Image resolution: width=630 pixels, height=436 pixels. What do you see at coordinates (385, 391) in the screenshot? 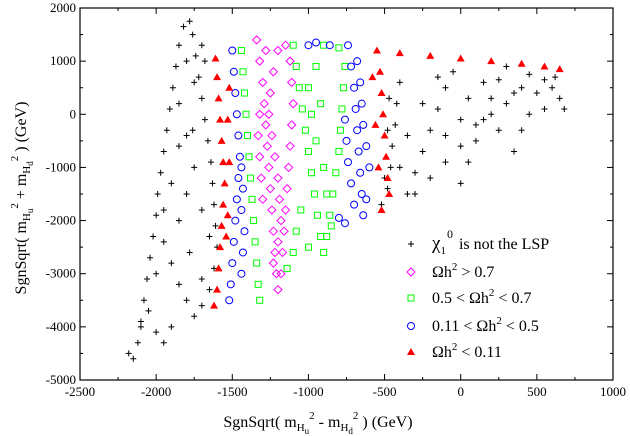
I see `x-tick-label: -500` at bounding box center [385, 391].